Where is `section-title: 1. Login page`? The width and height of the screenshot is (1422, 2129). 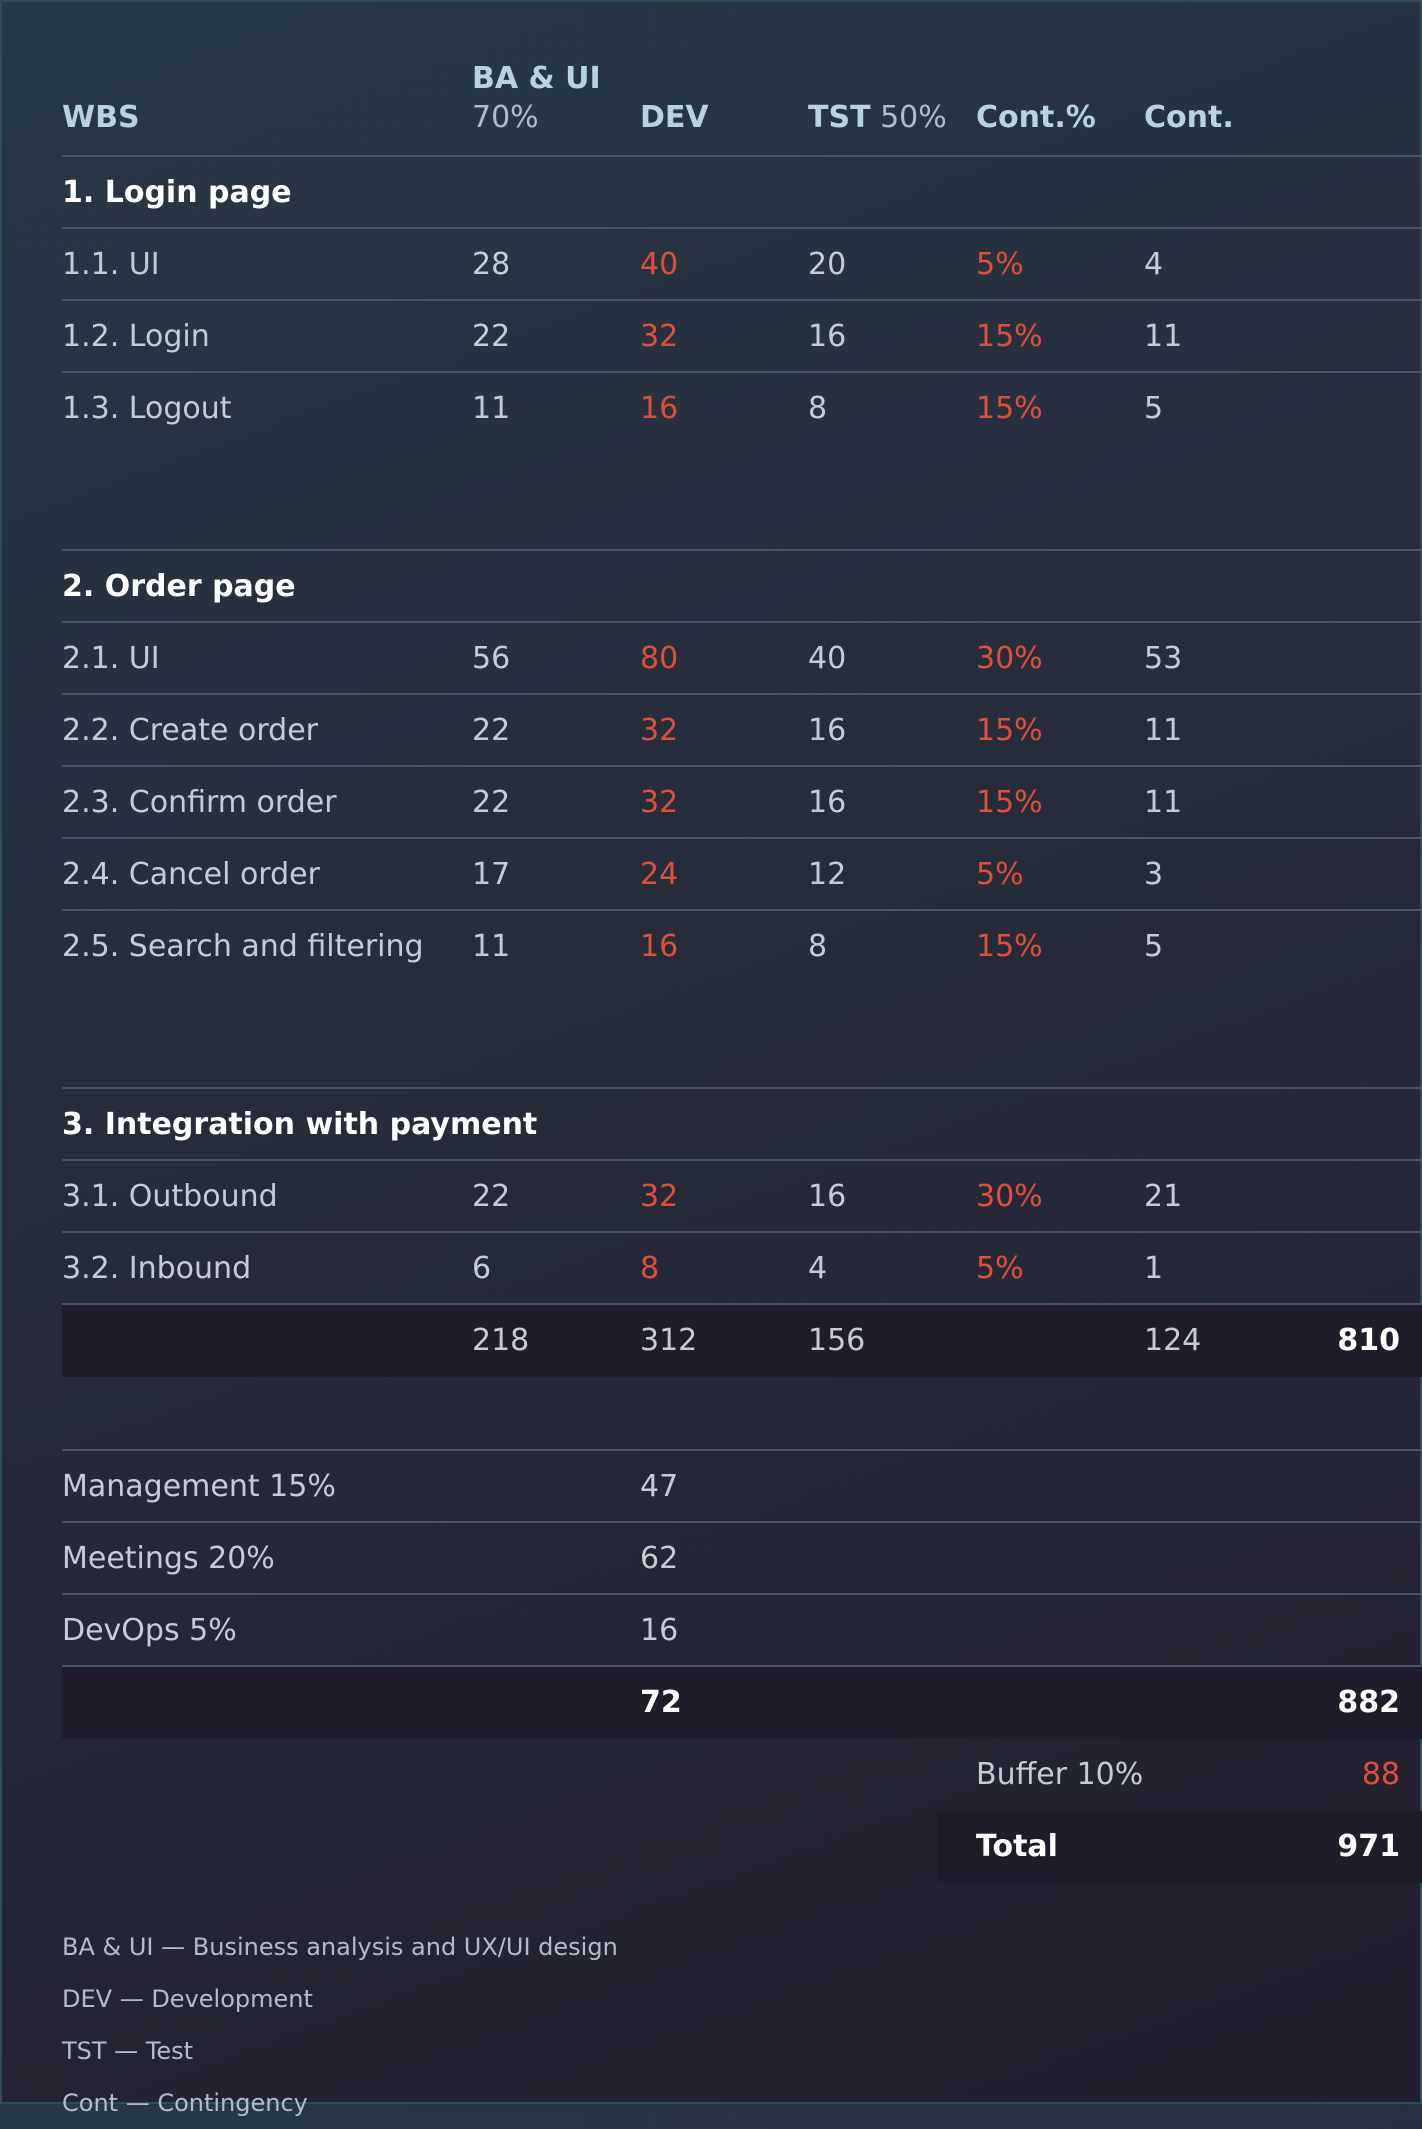
section-title: 1. Login page is located at coordinates (177, 192).